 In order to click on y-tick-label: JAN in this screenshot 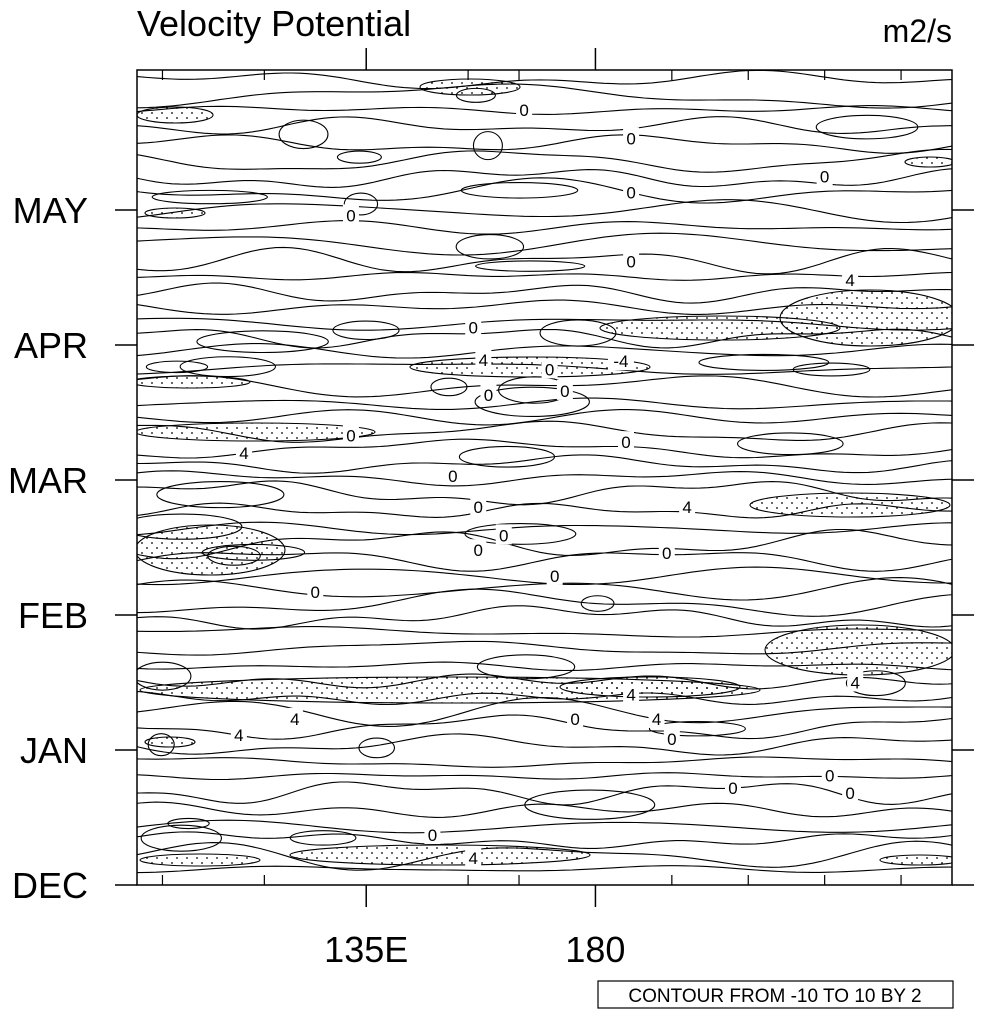, I will do `click(54, 750)`.